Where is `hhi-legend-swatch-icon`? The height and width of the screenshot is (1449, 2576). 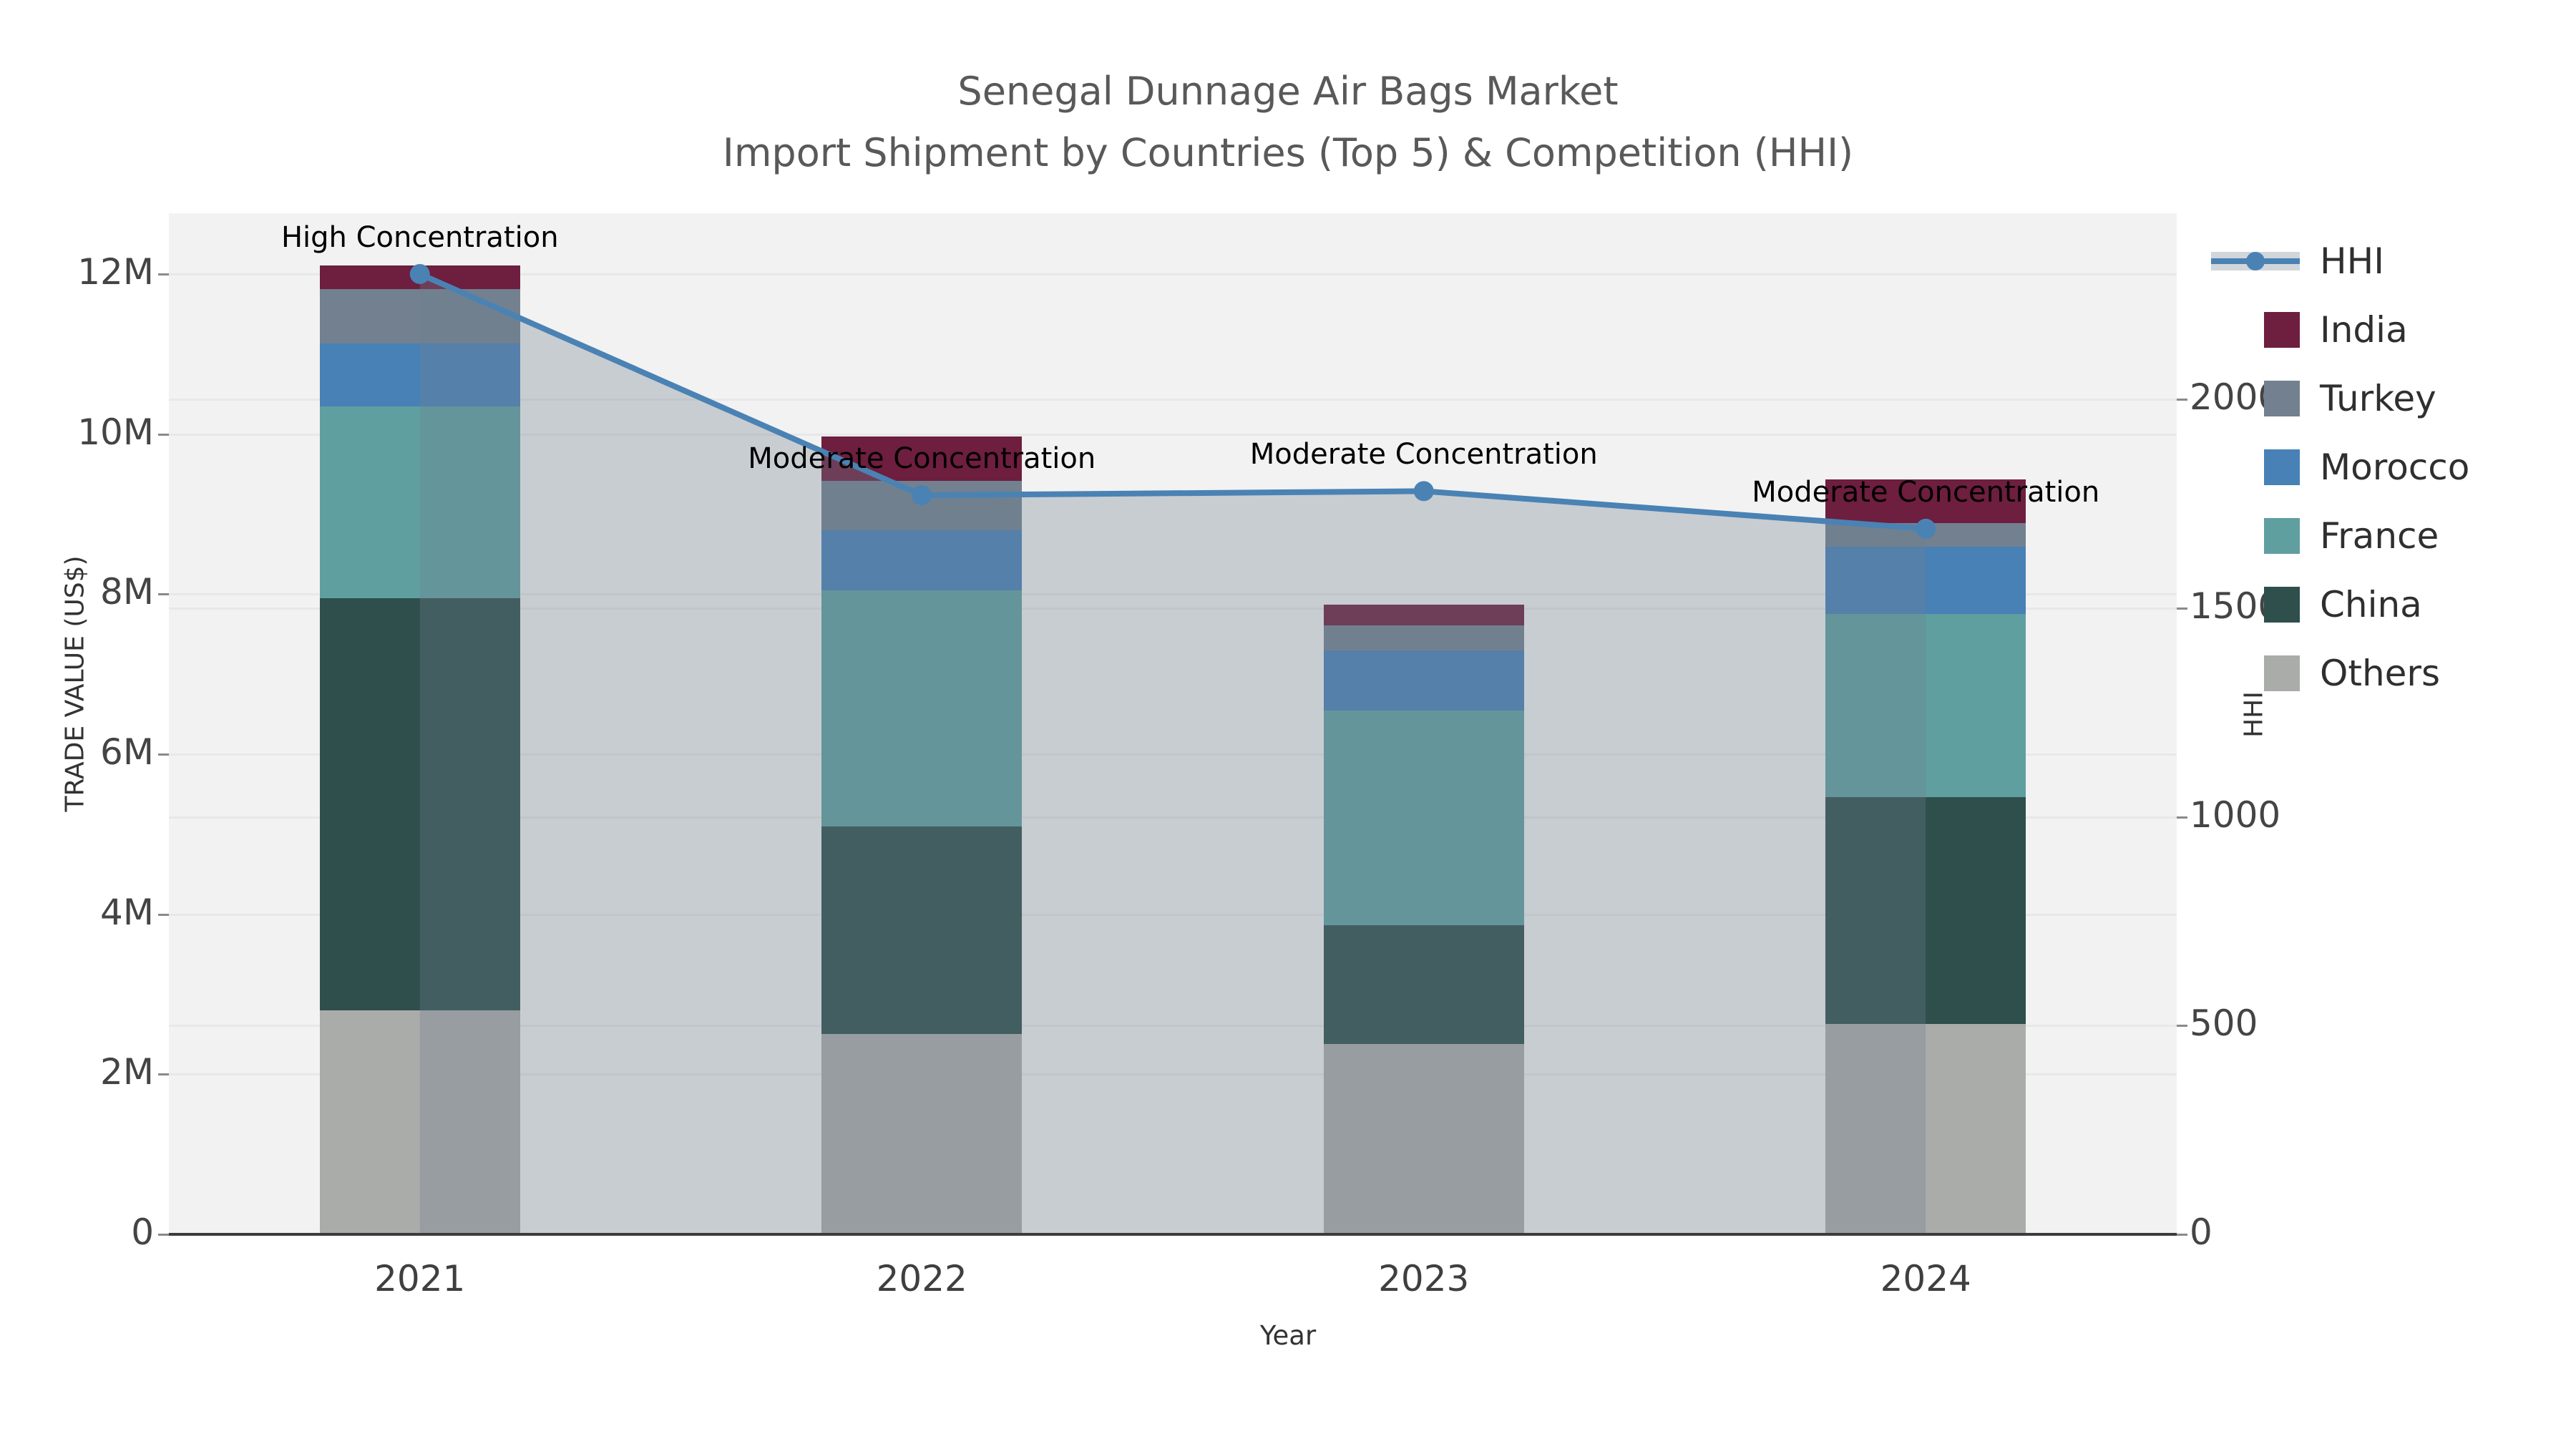 hhi-legend-swatch-icon is located at coordinates (2255, 261).